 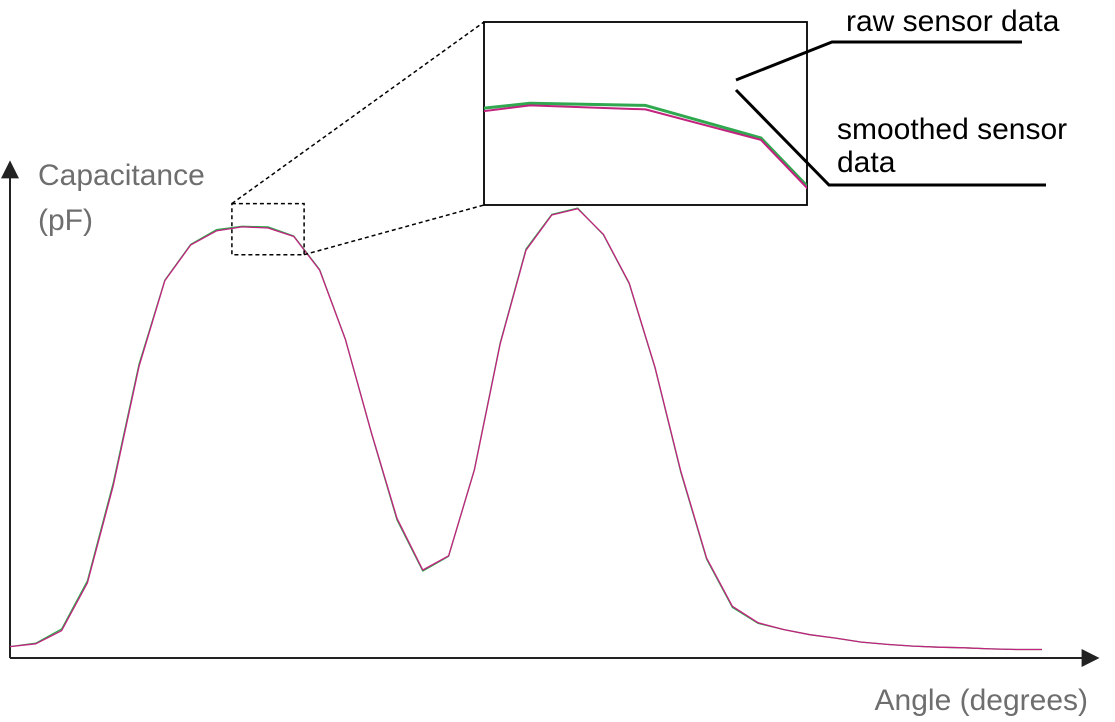 What do you see at coordinates (268, 229) in the screenshot?
I see `zoom-region-box` at bounding box center [268, 229].